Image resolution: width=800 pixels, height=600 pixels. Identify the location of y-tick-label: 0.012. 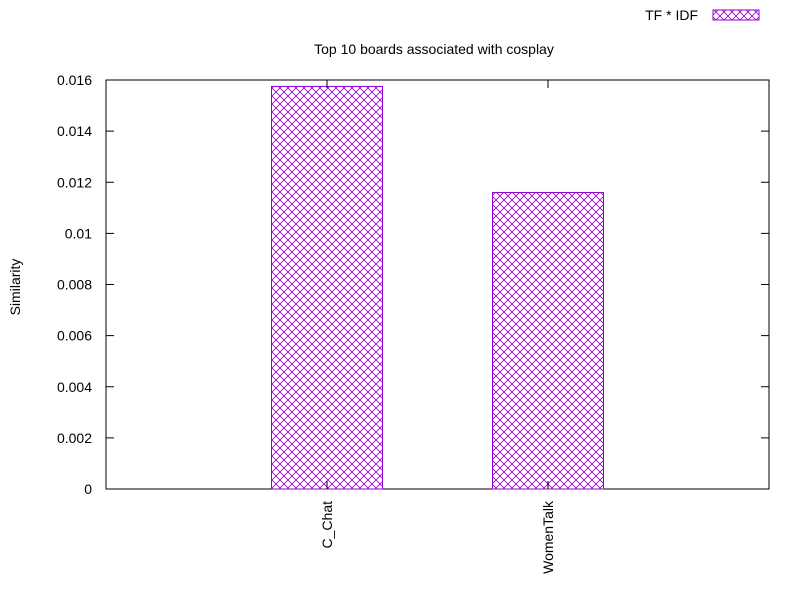
(74, 182).